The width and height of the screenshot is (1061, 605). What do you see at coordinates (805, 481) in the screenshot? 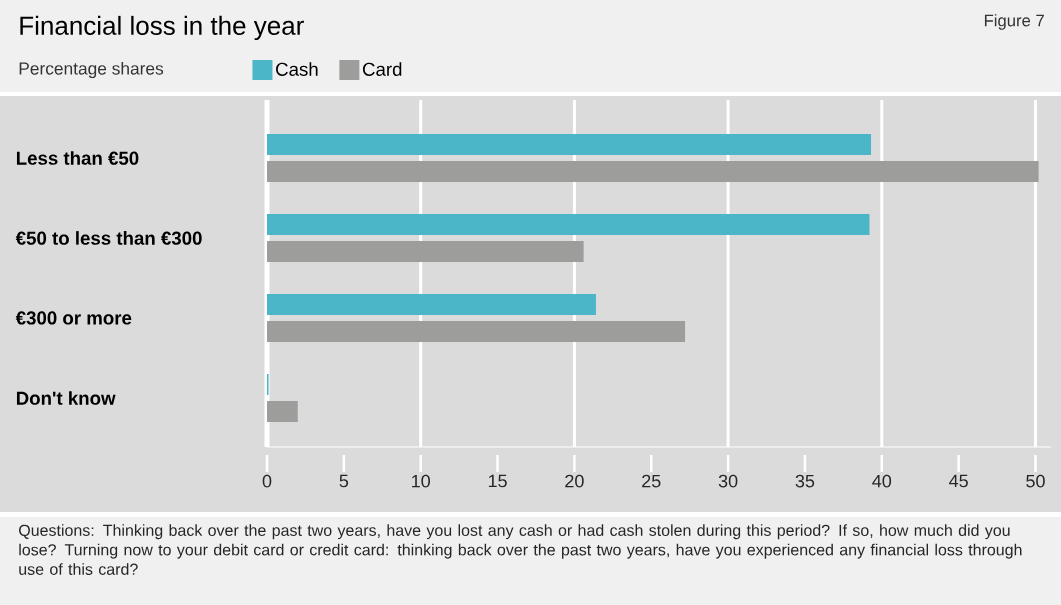
I see `x-tick-label: 35` at bounding box center [805, 481].